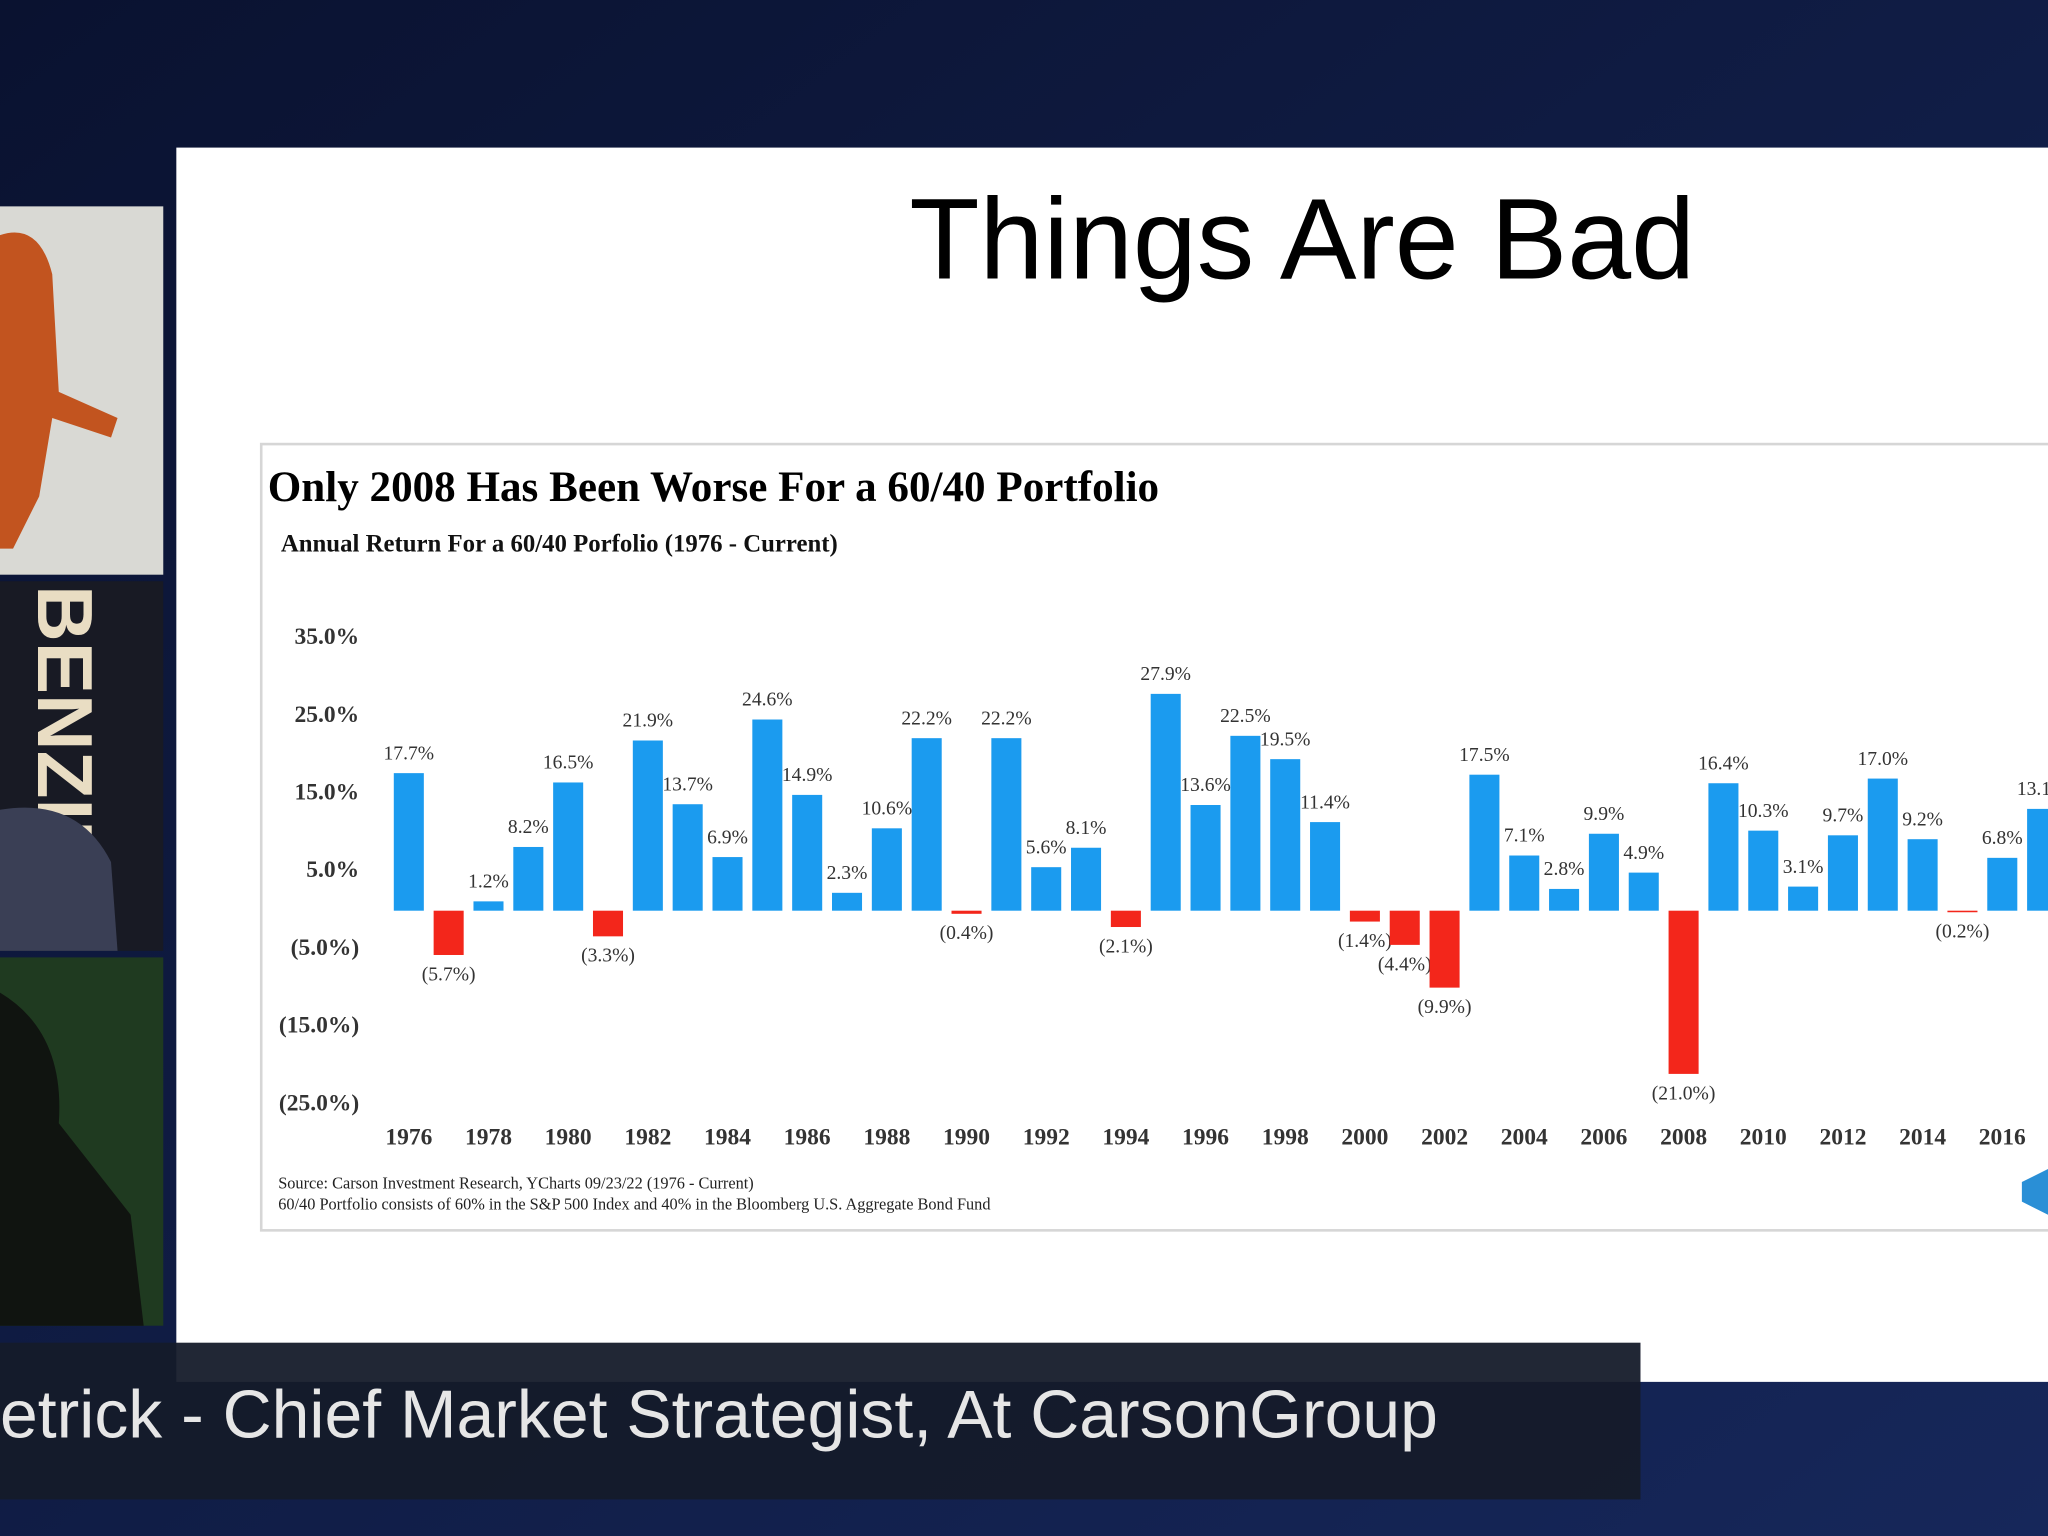 This screenshot has height=1536, width=2048. I want to click on value-label: 17.0%, so click(1882, 759).